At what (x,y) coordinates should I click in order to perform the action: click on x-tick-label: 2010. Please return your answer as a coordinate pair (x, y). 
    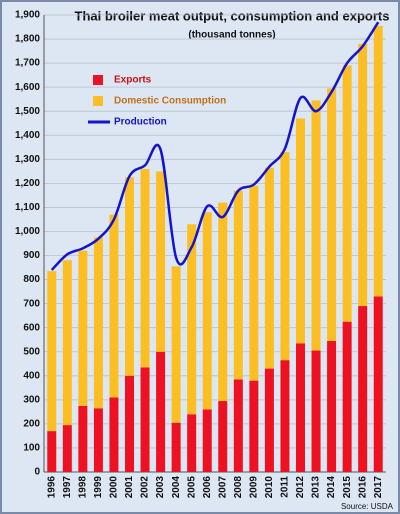
    Looking at the image, I should click on (269, 487).